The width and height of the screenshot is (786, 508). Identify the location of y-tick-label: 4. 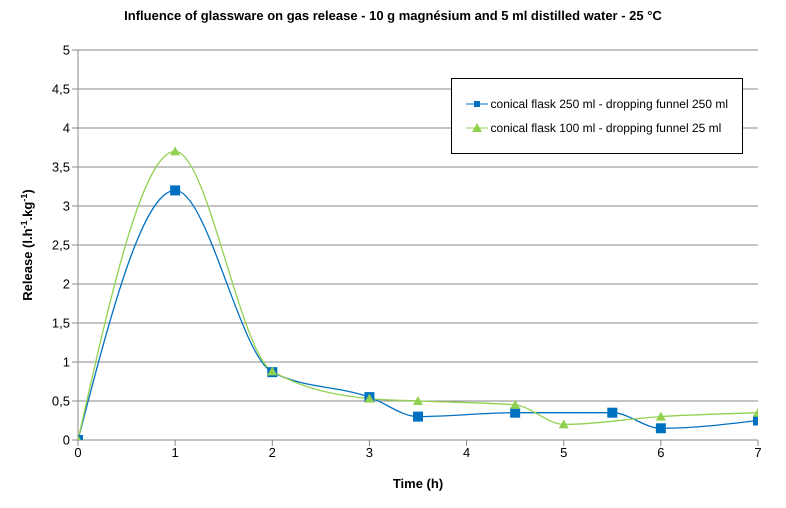
(66, 128).